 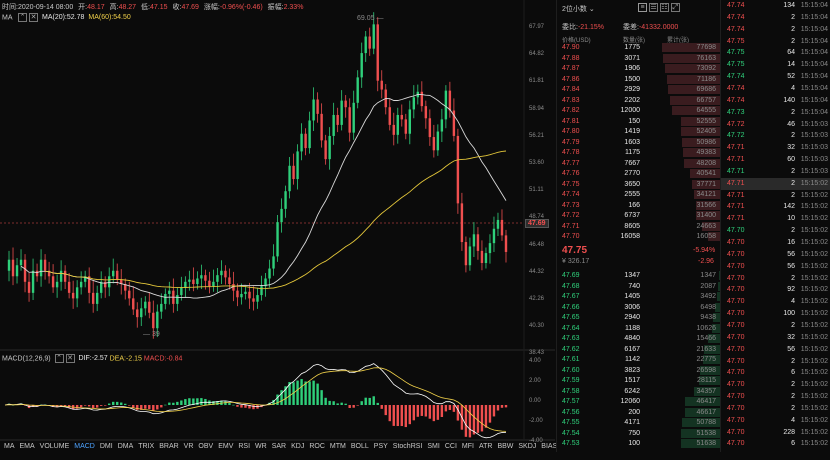 I want to click on orderbook-row: 47.80 1419 52405, so click(x=638, y=132).